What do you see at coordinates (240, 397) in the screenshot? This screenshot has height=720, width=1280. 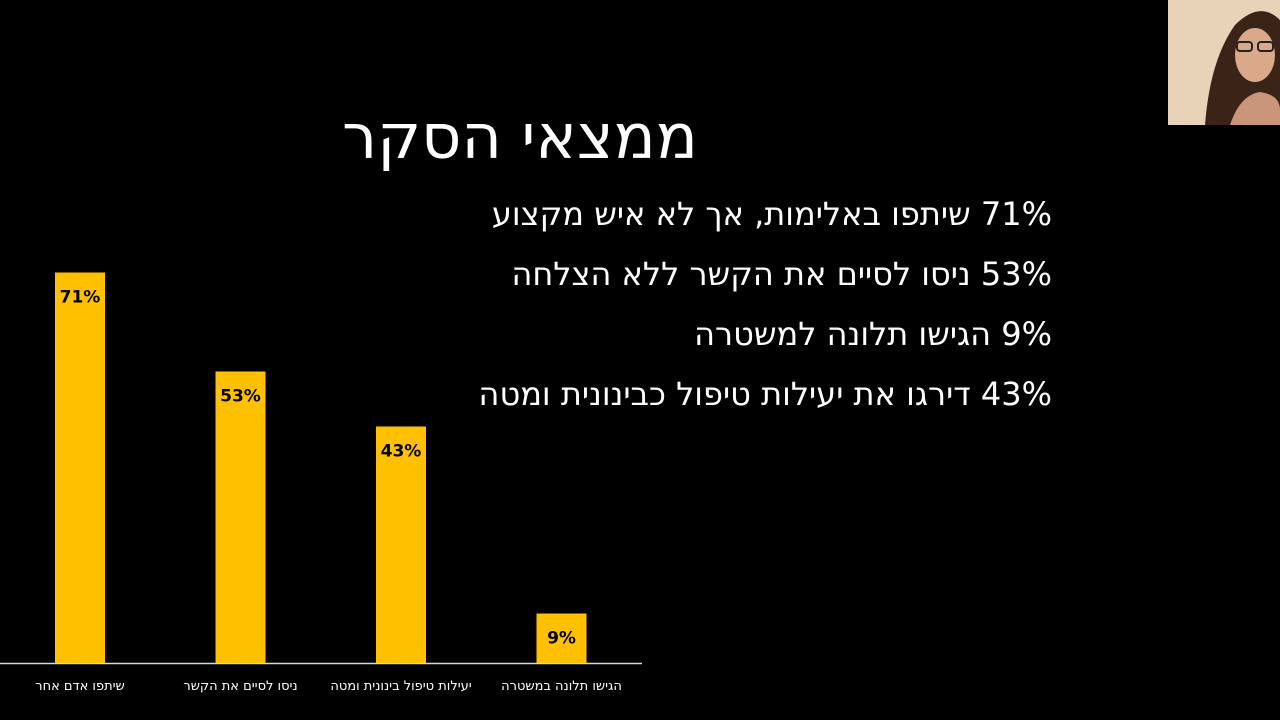 I see `value-label: 53%` at bounding box center [240, 397].